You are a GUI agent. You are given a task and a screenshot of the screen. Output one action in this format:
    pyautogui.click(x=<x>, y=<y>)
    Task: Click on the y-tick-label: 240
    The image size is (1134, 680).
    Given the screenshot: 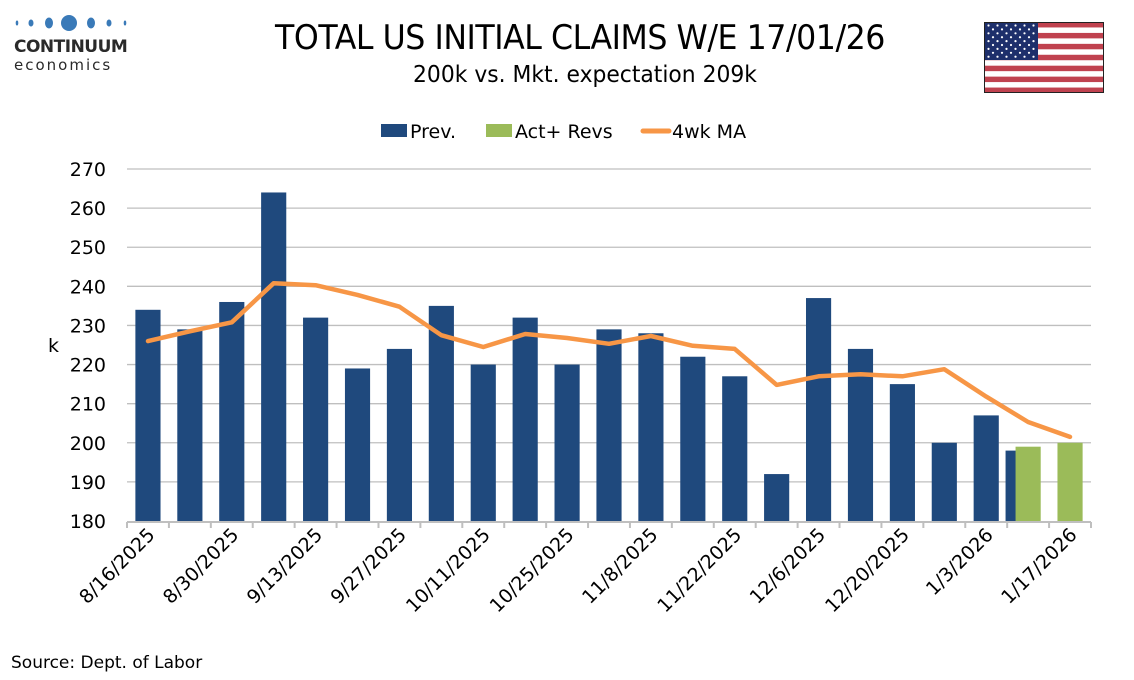 What is the action you would take?
    pyautogui.click(x=88, y=287)
    